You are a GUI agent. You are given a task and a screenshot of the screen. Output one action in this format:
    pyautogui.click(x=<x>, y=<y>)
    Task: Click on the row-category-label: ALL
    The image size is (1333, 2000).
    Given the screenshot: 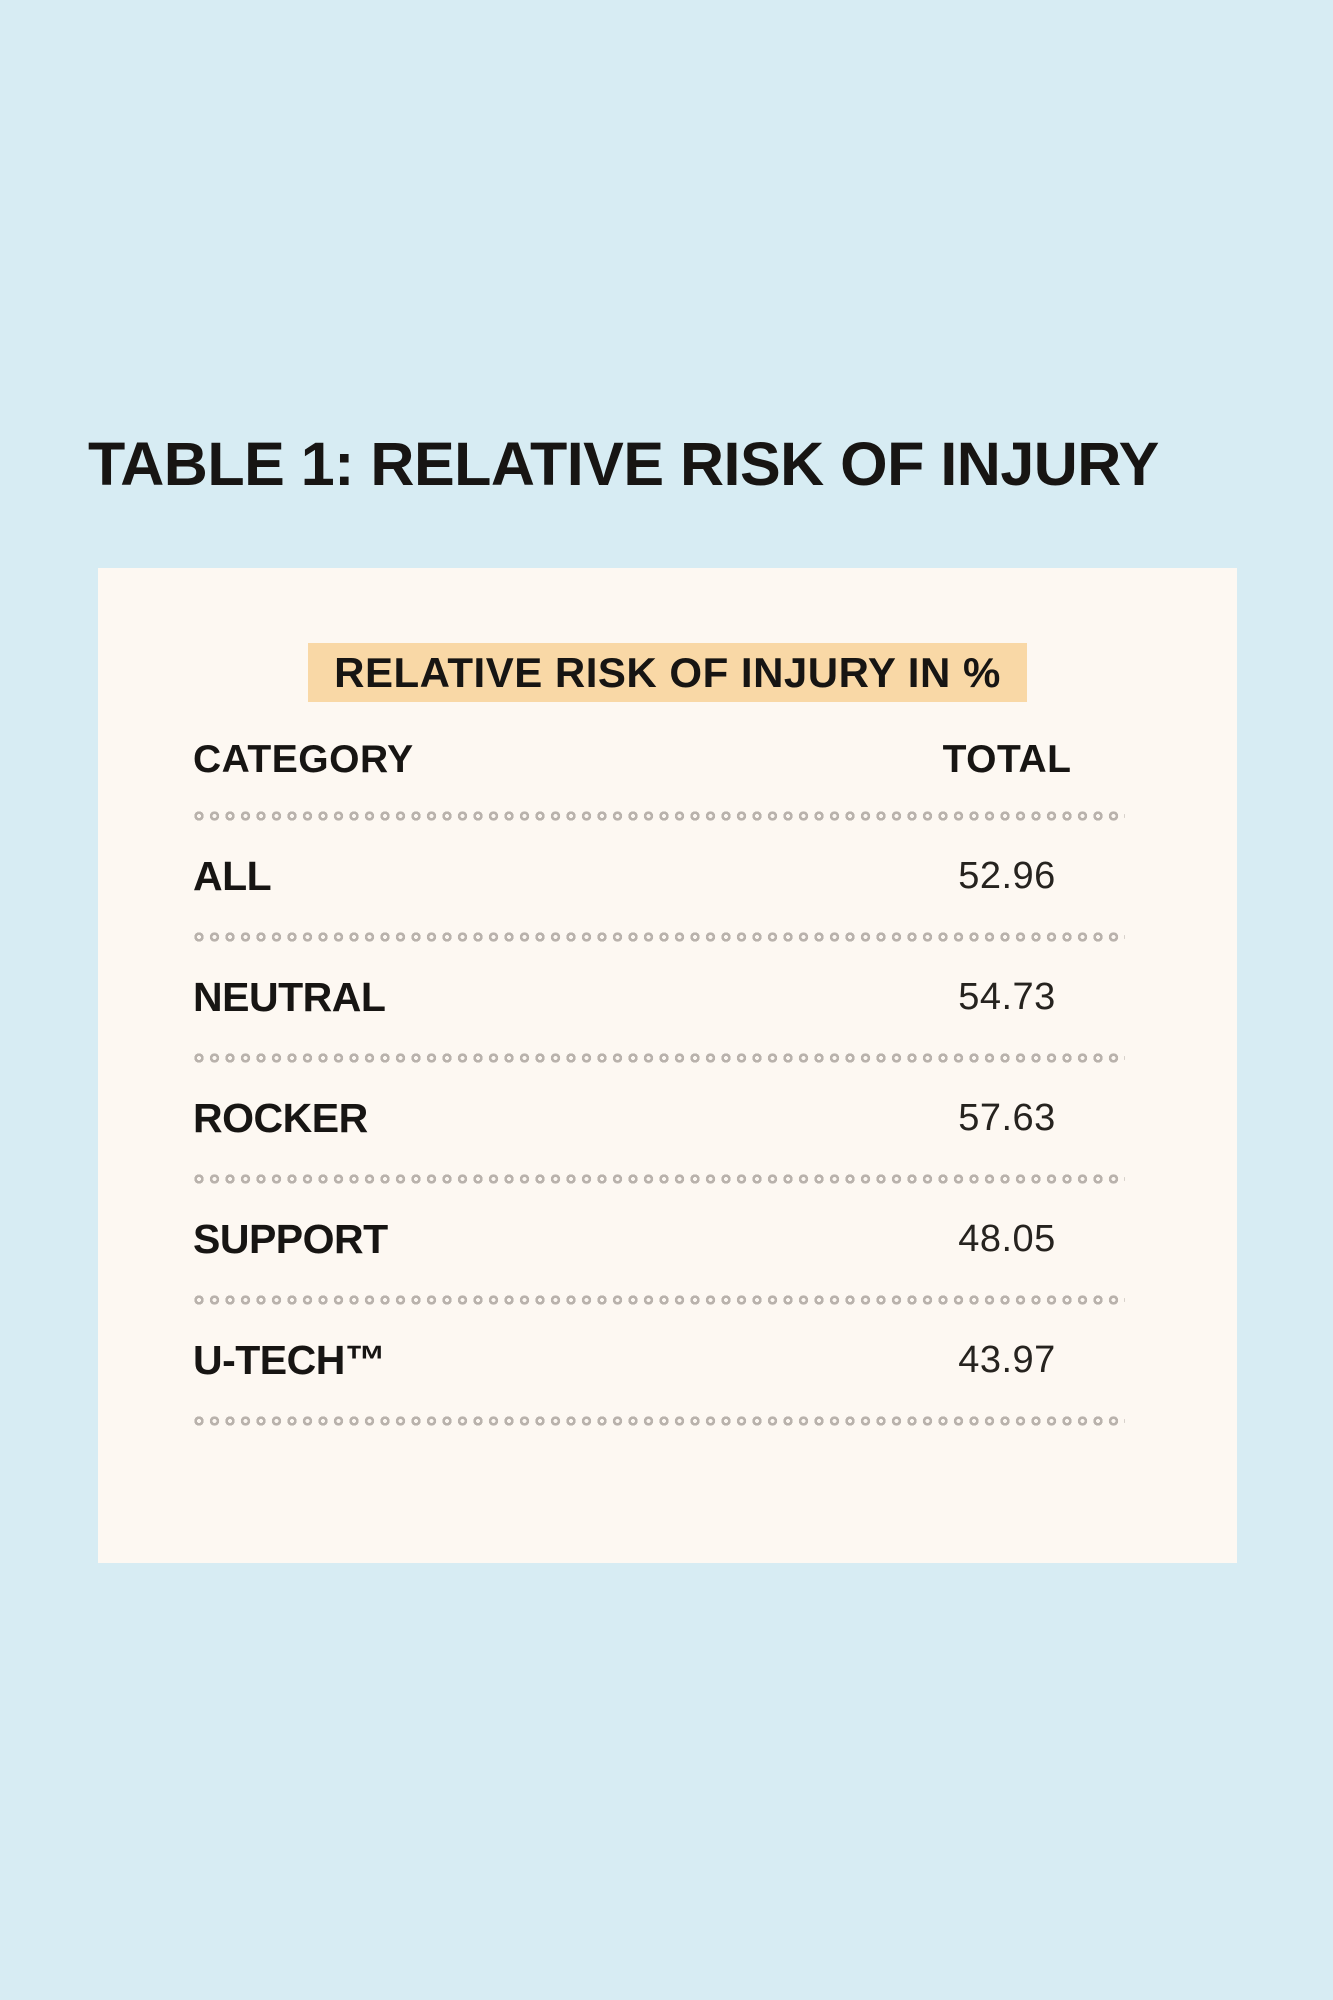 What is the action you would take?
    pyautogui.click(x=232, y=876)
    